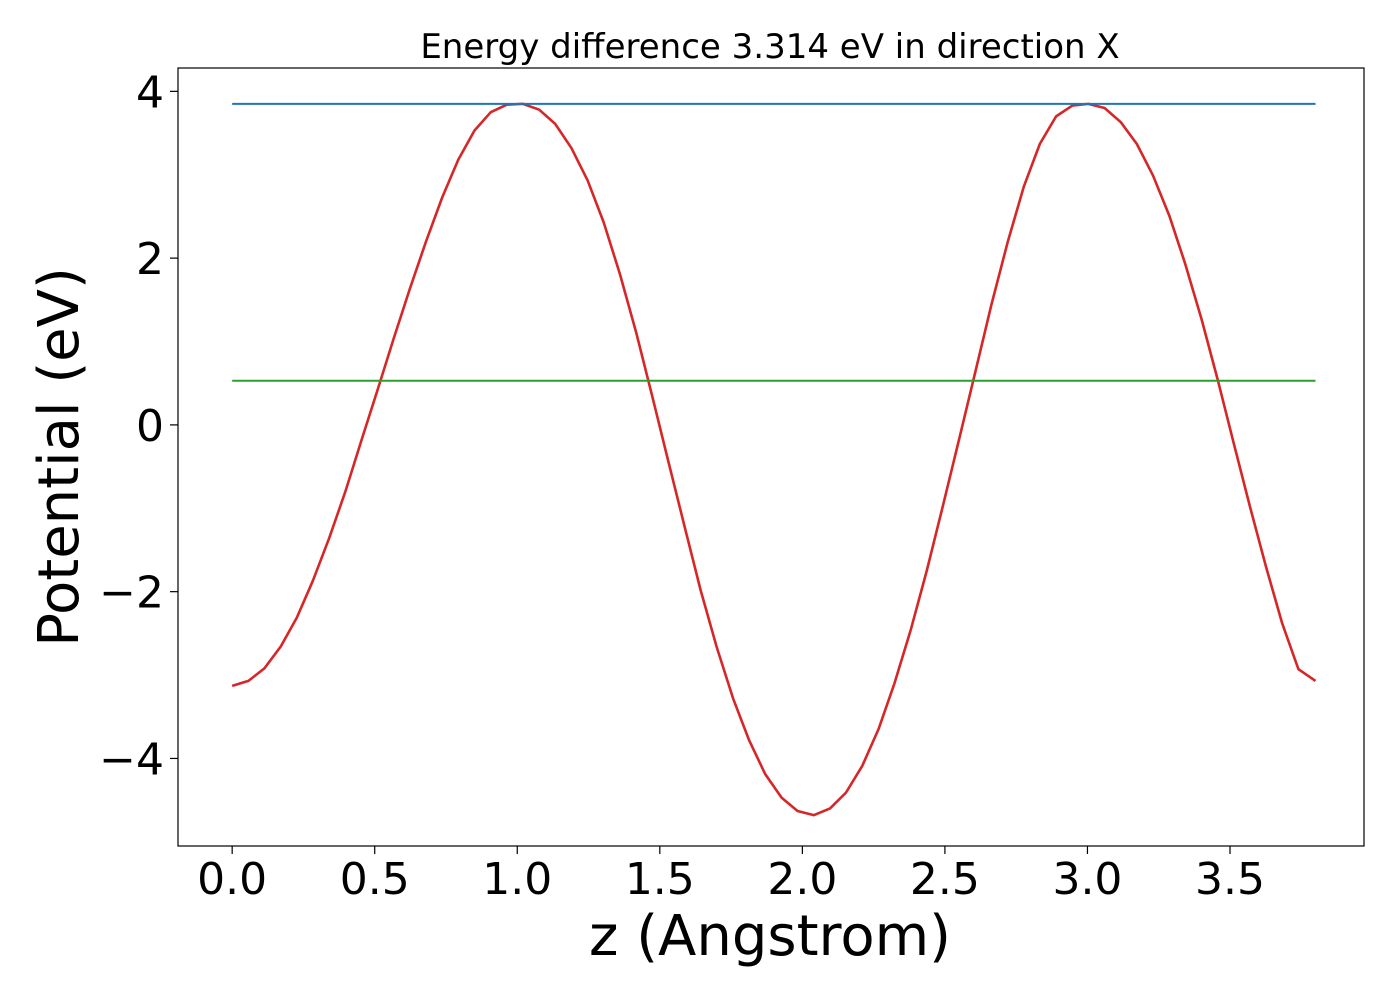  What do you see at coordinates (150, 259) in the screenshot?
I see `y-tick-label: 2` at bounding box center [150, 259].